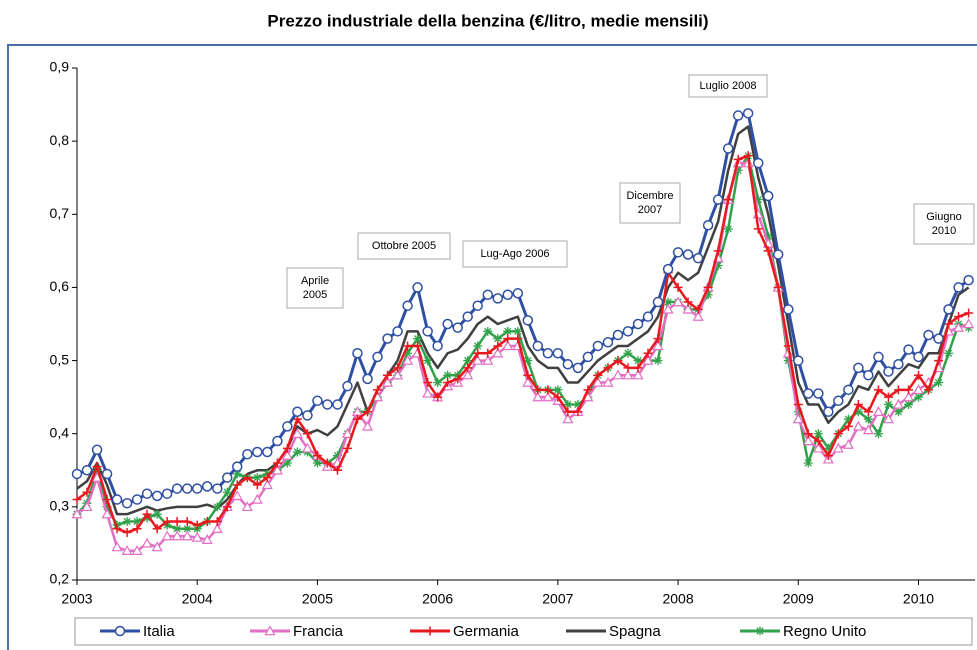  I want to click on x-tick-label: 2003, so click(76, 599).